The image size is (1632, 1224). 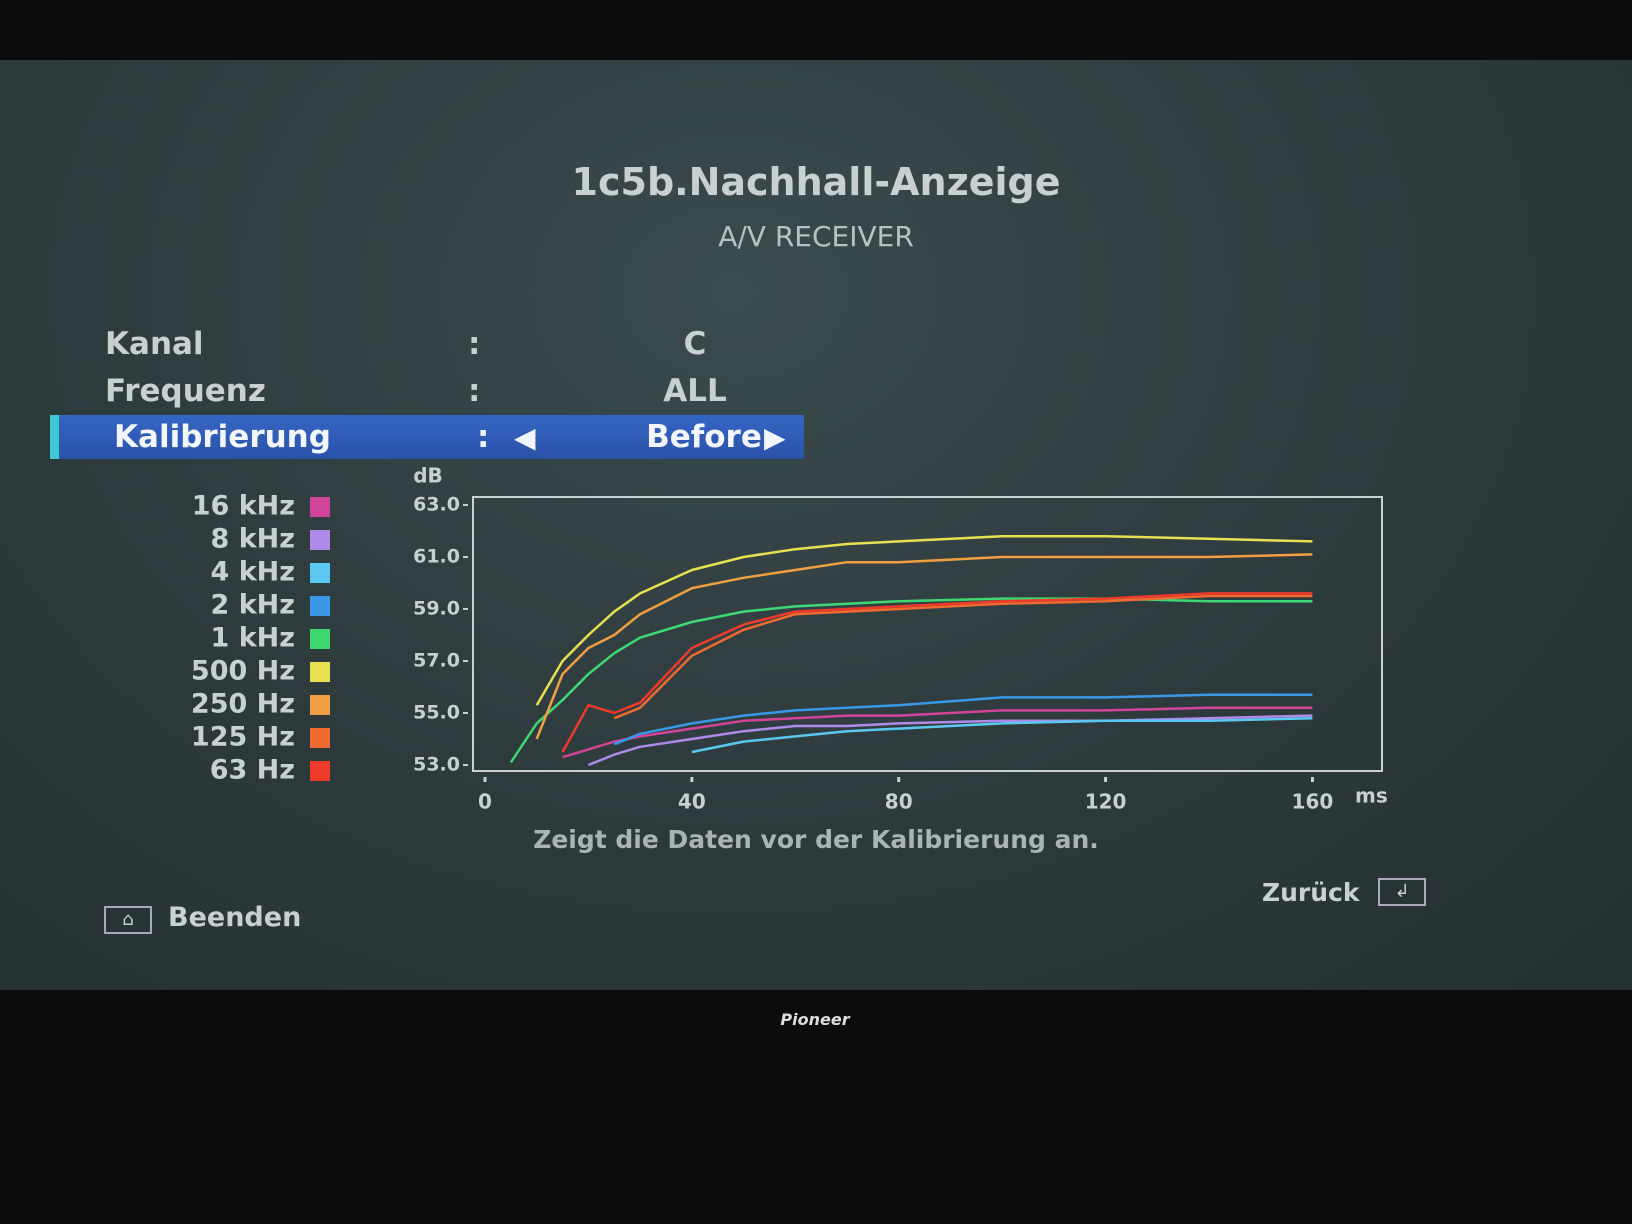 I want to click on legend-label: 2 kHz, so click(x=253, y=605).